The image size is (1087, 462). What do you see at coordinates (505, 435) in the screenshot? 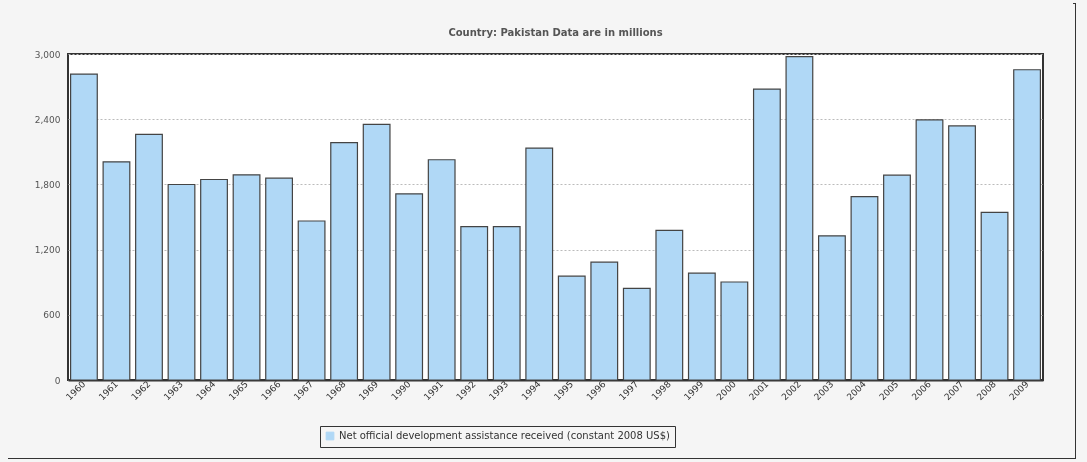
I see `text: Net official development assistance received (constant 2008 US$)` at bounding box center [505, 435].